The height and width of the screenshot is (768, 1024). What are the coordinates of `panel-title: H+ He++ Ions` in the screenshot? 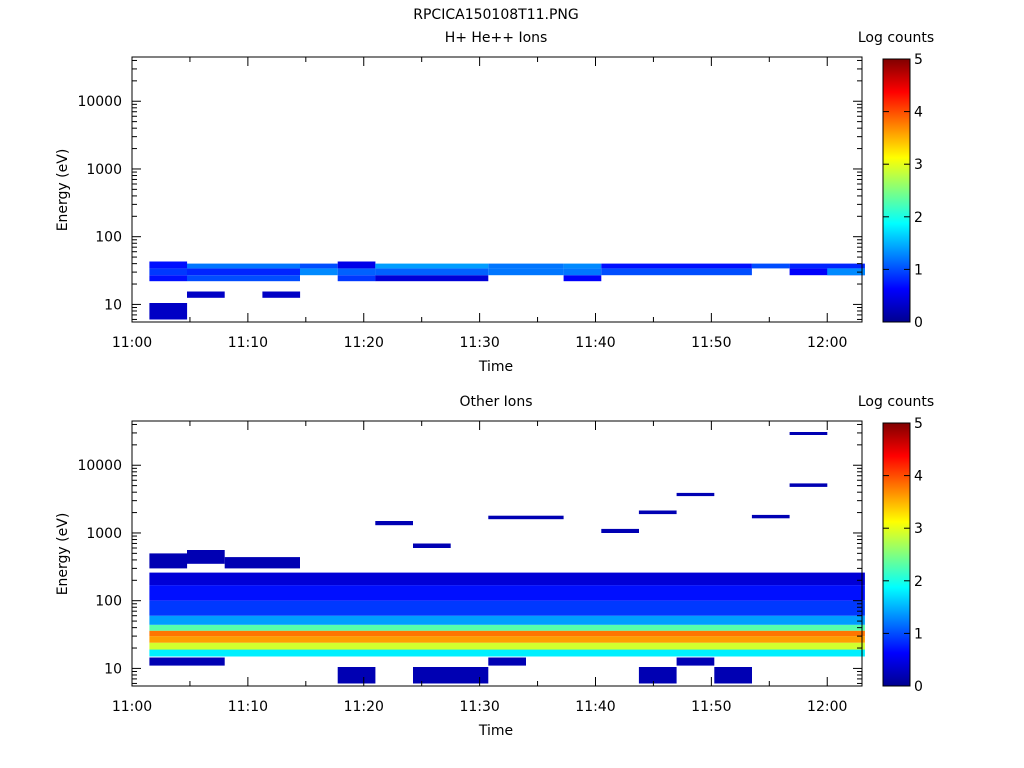 It's located at (496, 38).